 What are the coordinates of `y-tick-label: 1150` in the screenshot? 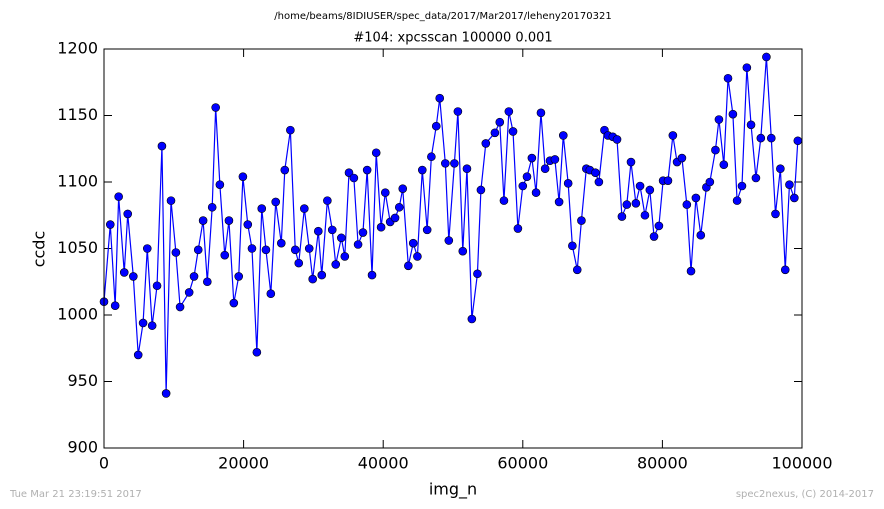 It's located at (77, 114).